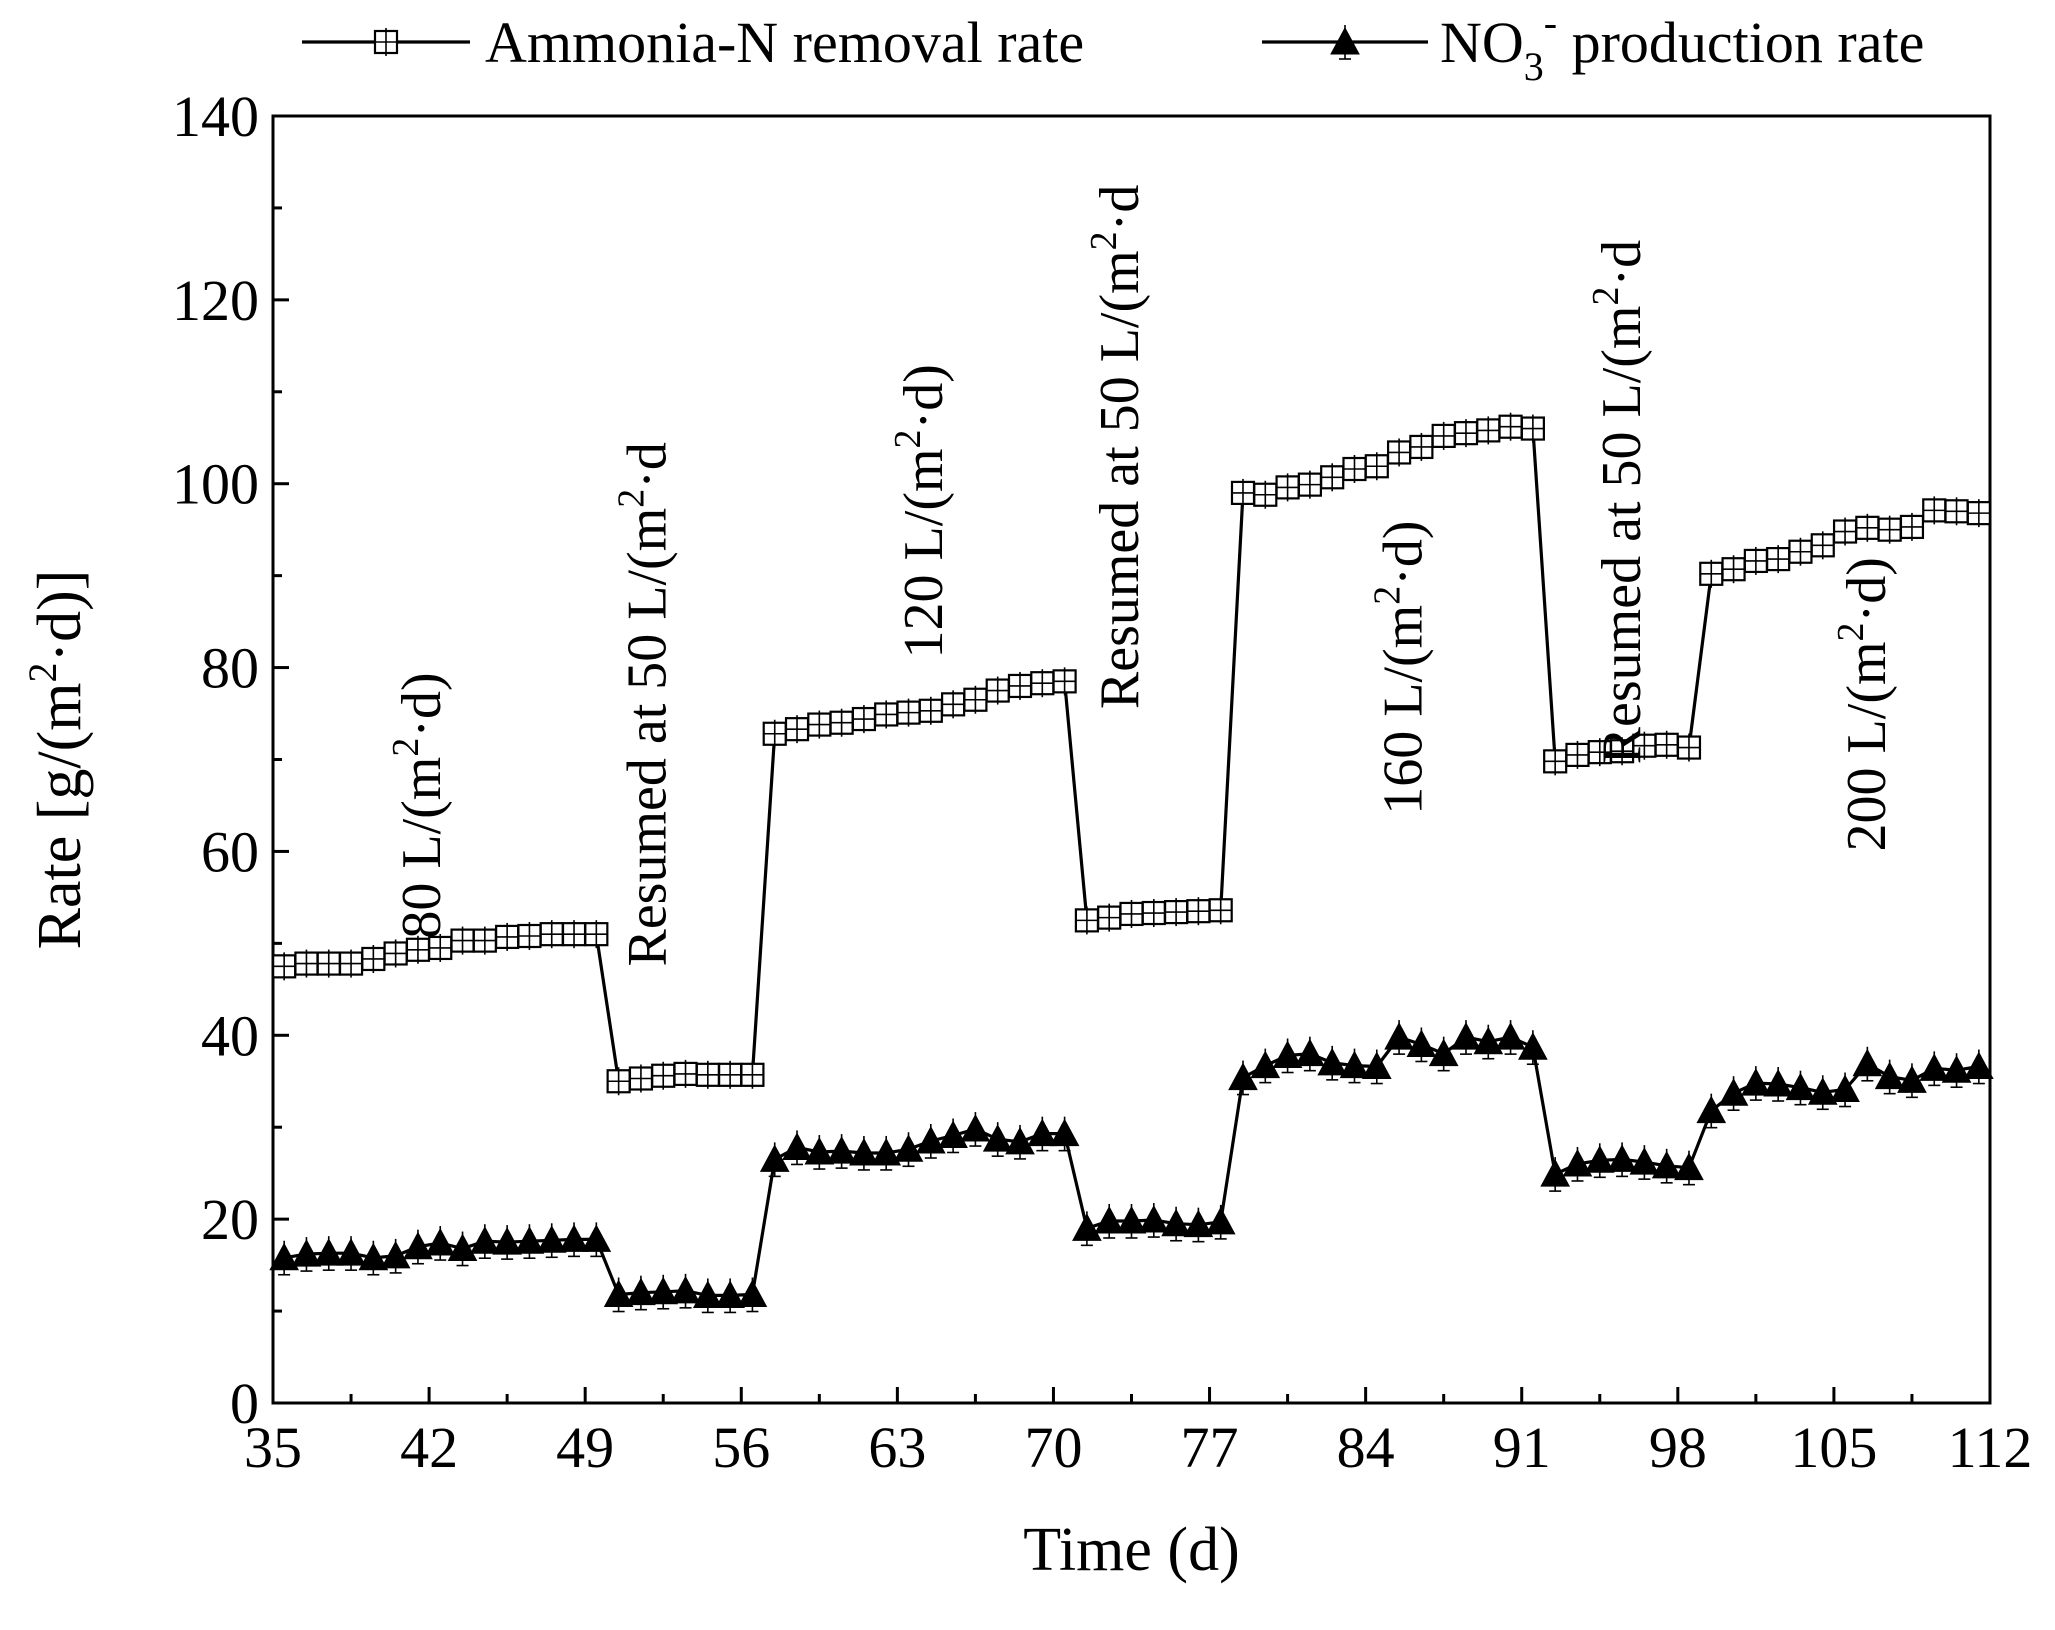  Describe the element at coordinates (1131, 1166) in the screenshot. I see `series-line-nitrate` at that location.